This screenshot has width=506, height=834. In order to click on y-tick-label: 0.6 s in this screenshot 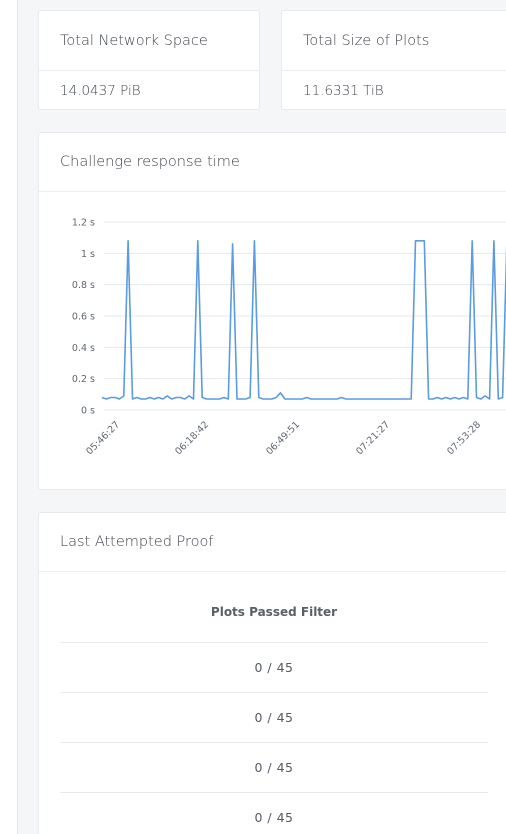, I will do `click(83, 317)`.